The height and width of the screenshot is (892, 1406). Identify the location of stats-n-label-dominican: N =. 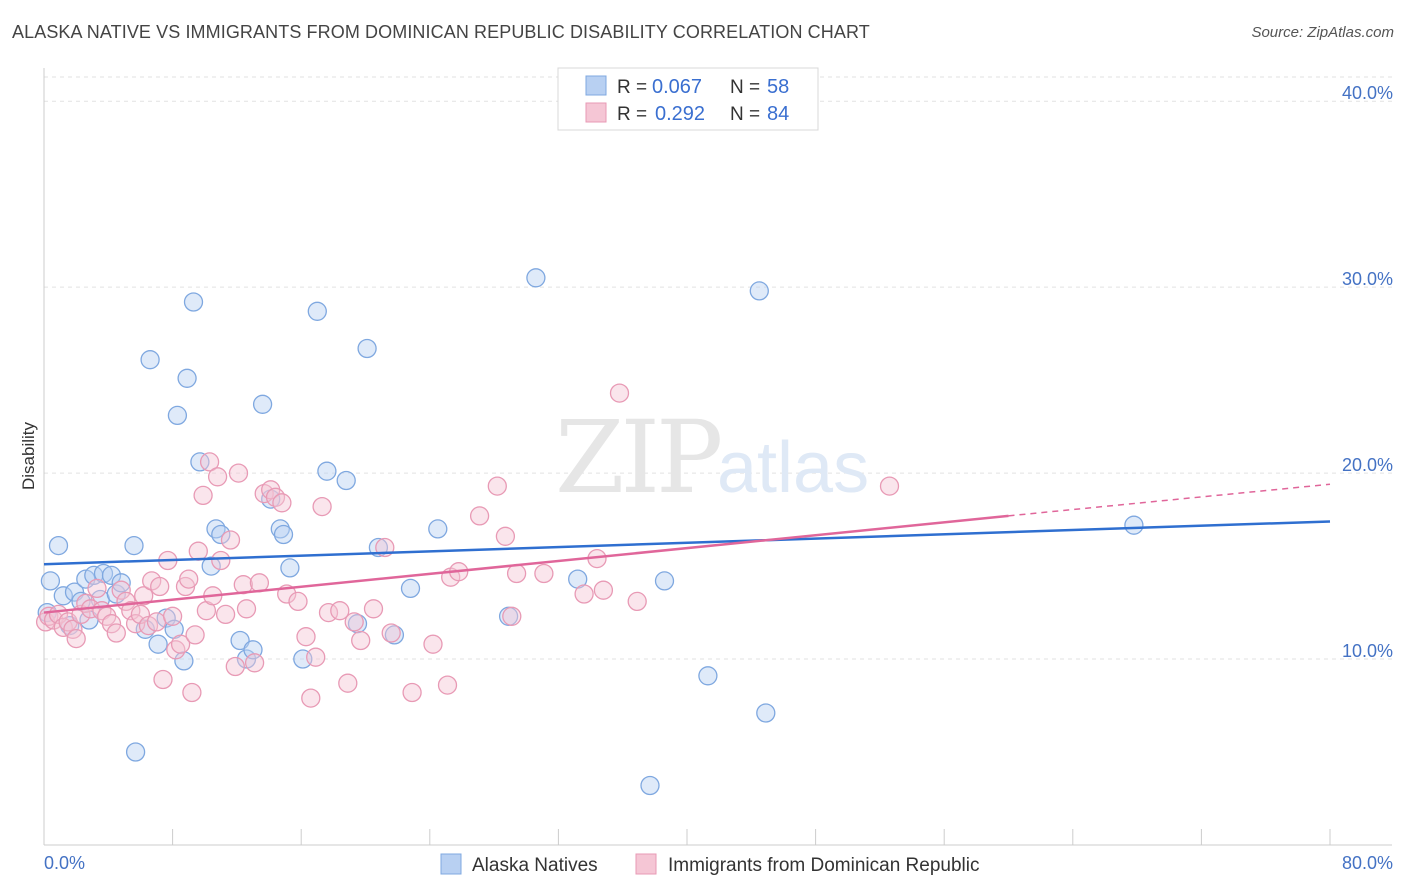
(745, 114).